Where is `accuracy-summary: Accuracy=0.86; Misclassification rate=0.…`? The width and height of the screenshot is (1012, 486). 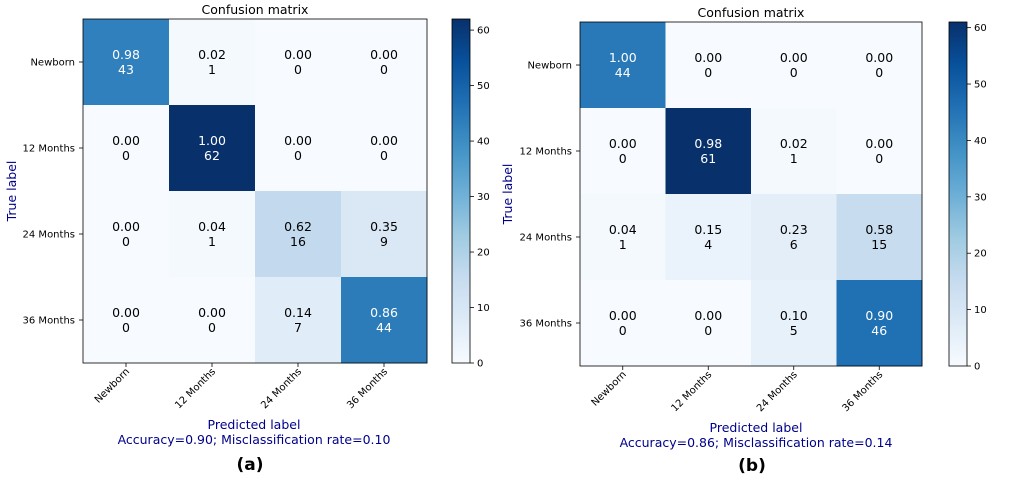
accuracy-summary: Accuracy=0.86; Misclassification rate=0.… is located at coordinates (756, 442).